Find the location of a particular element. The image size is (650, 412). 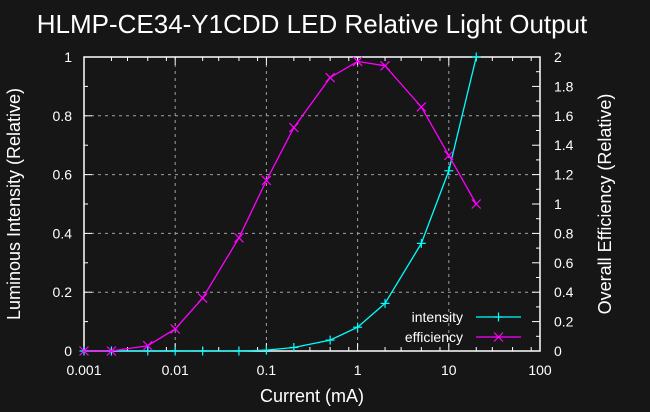

y-tick-labels: 0 0.2 0.4 0.6 0.8 1 is located at coordinates (63, 204).